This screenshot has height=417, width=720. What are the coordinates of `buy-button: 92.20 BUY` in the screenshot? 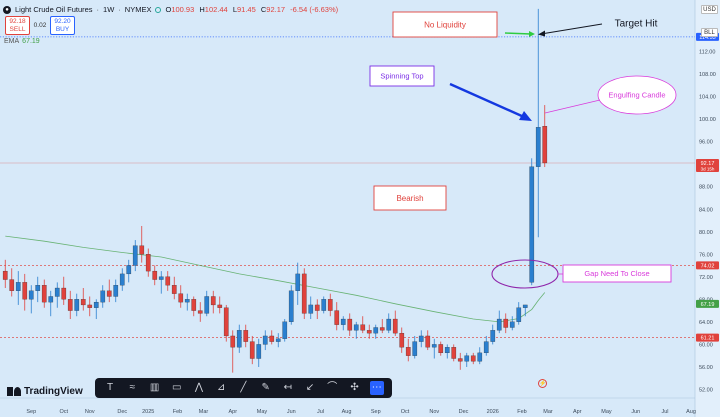 It's located at (62, 25).